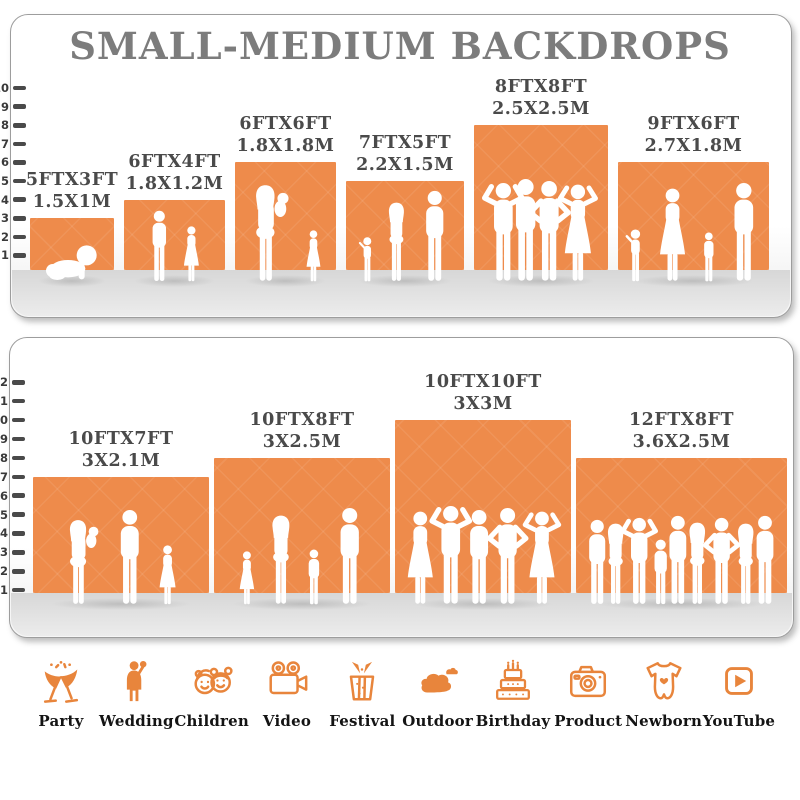 The image size is (800, 800). Describe the element at coordinates (439, 680) in the screenshot. I see `outdoor-icon` at that location.